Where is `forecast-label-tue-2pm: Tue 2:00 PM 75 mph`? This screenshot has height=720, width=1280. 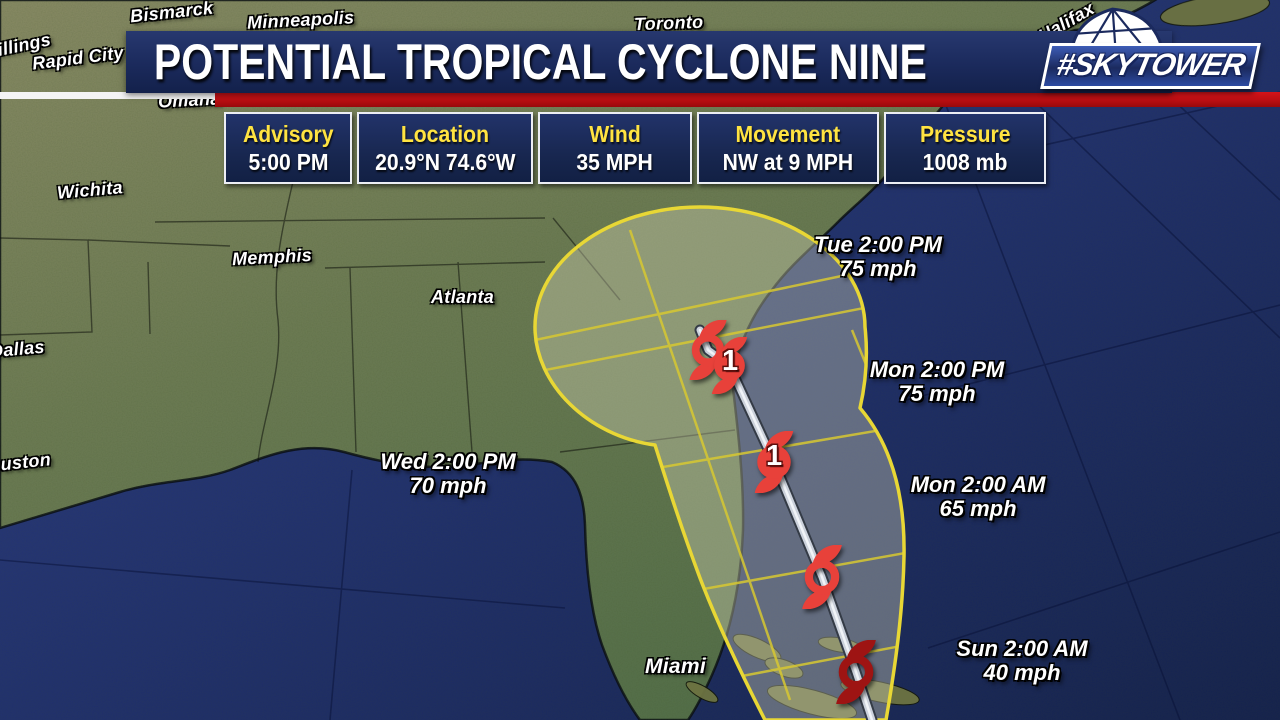 forecast-label-tue-2pm: Tue 2:00 PM 75 mph is located at coordinates (878, 257).